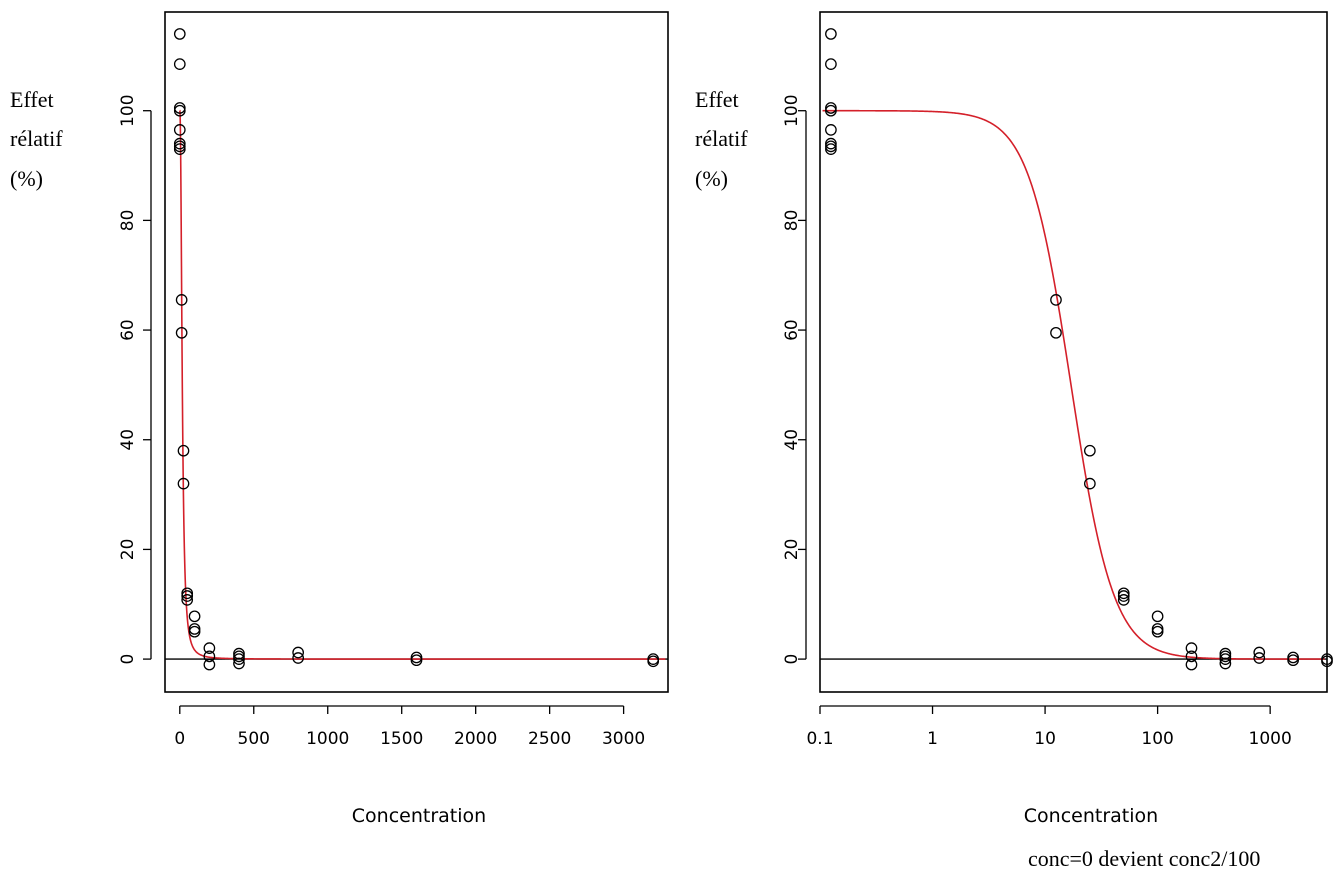 The height and width of the screenshot is (877, 1341). Describe the element at coordinates (819, 739) in the screenshot. I see `x-tick-label: 0.1` at that location.